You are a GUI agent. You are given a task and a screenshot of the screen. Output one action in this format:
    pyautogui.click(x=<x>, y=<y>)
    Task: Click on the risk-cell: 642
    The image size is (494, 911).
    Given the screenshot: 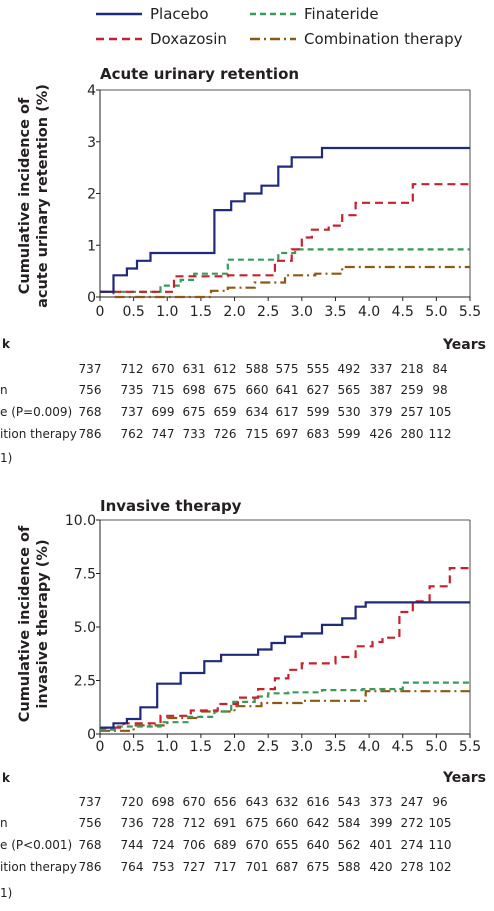 What is the action you would take?
    pyautogui.click(x=318, y=823)
    